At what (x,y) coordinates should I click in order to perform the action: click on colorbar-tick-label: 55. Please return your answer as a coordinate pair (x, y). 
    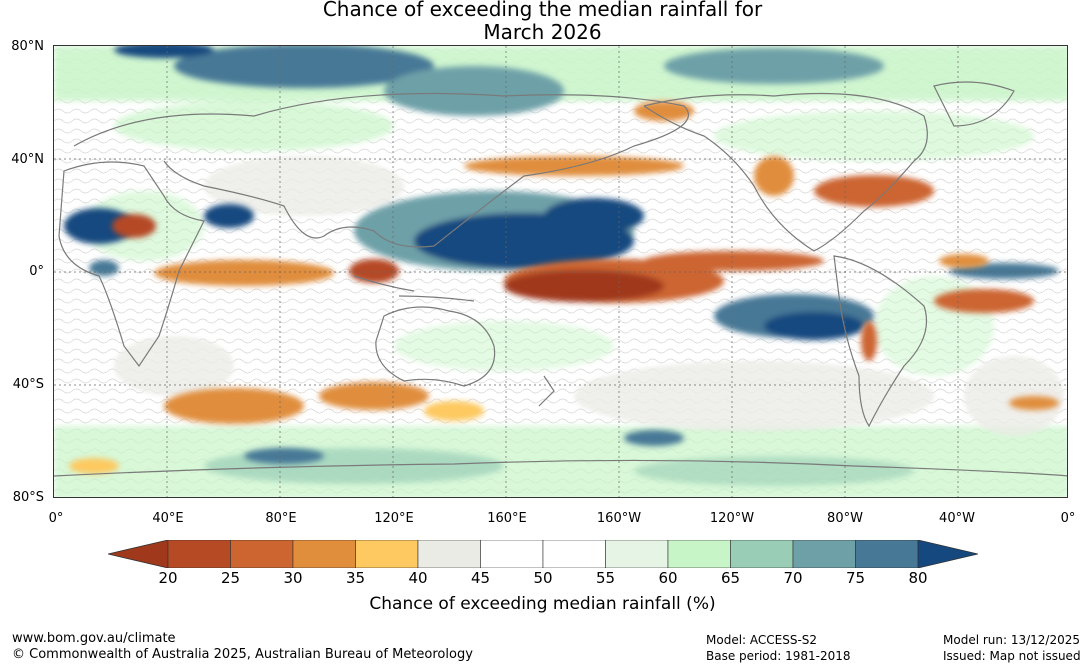
    Looking at the image, I should click on (605, 578).